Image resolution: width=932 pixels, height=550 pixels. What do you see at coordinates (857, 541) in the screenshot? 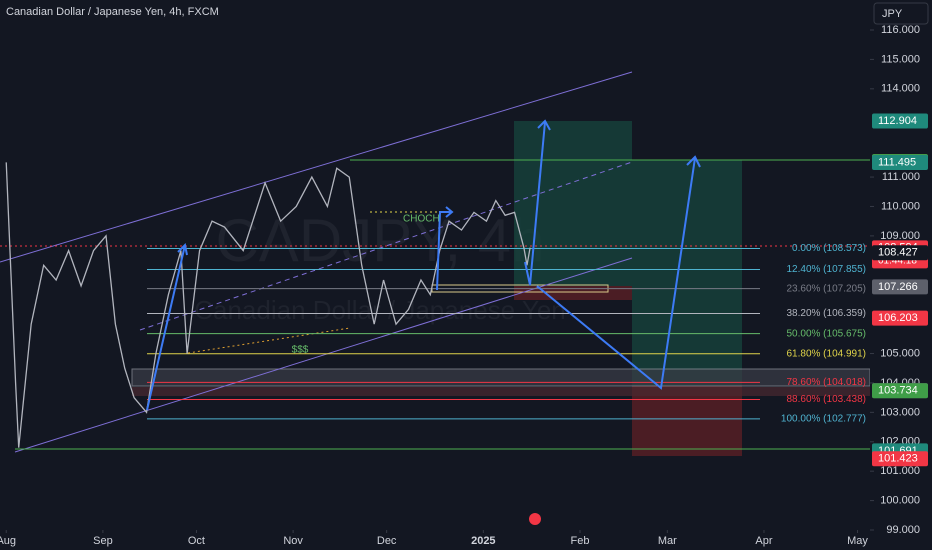
I see `x-tick-label: May` at bounding box center [857, 541].